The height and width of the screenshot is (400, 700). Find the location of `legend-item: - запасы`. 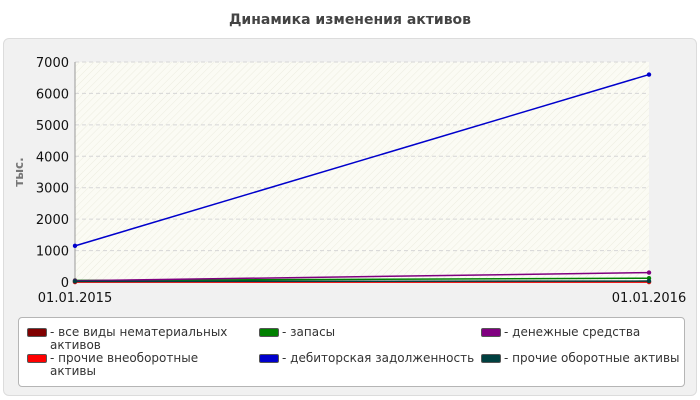

legend-item: - запасы is located at coordinates (297, 332).